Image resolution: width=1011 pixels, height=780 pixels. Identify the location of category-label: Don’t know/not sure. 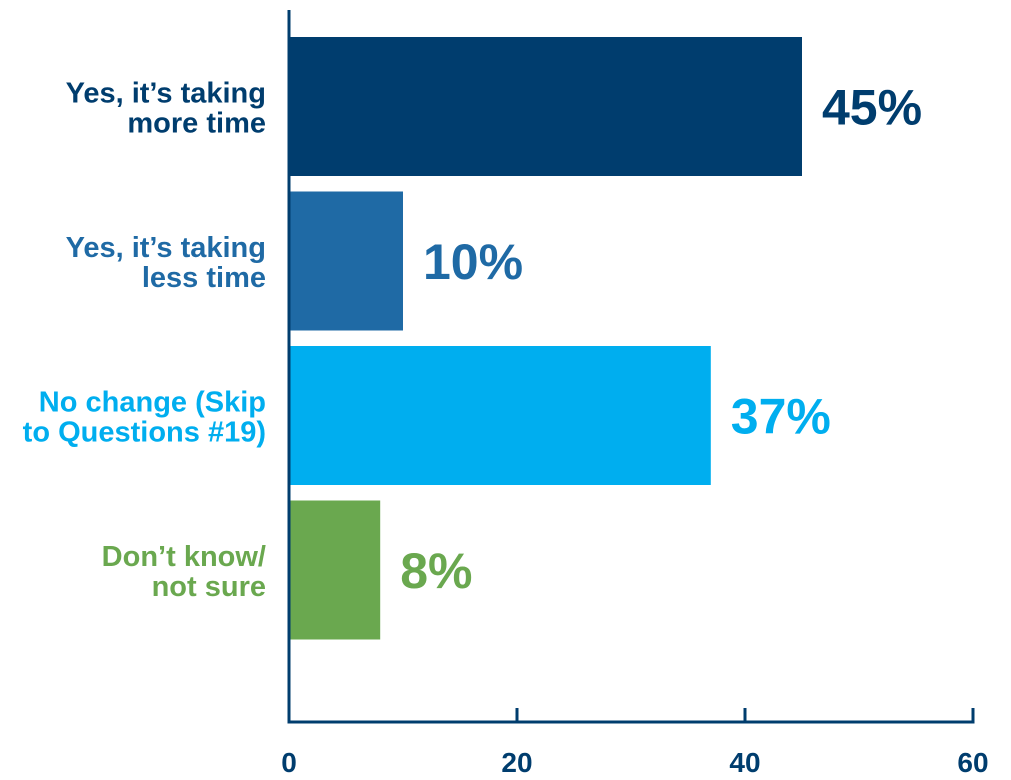
(184, 572).